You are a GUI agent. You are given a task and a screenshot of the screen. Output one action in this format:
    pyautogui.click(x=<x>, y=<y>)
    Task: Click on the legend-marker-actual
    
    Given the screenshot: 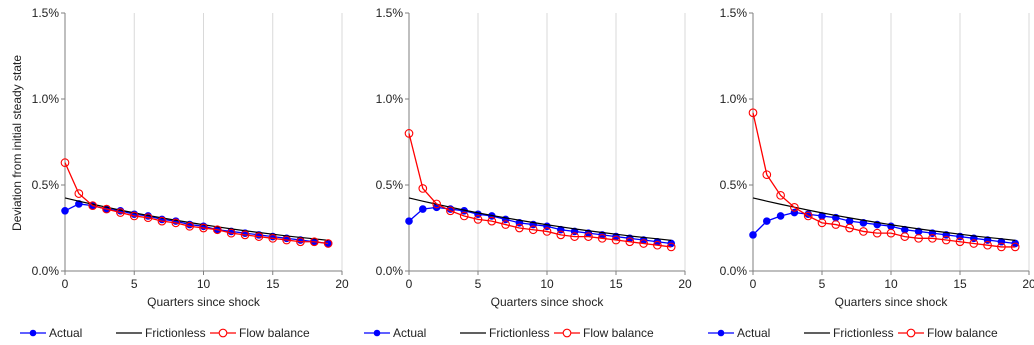 What is the action you would take?
    pyautogui.click(x=33, y=333)
    